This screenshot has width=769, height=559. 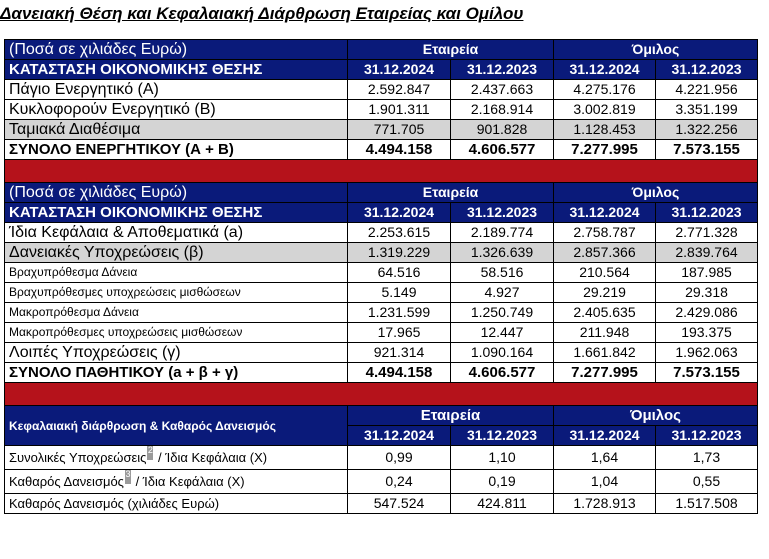 I want to click on value-cell: 1.090.164, so click(x=502, y=352).